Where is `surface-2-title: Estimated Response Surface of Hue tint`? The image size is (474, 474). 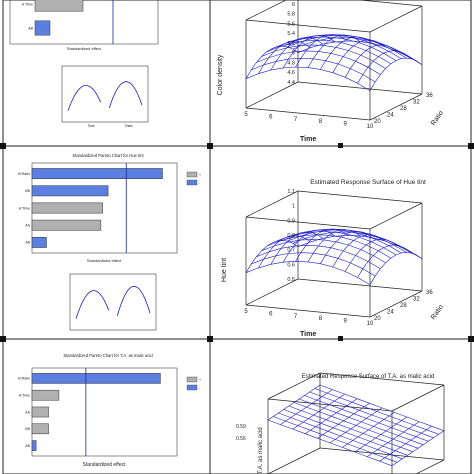 surface-2-title: Estimated Response Surface of Hue tint is located at coordinates (368, 182).